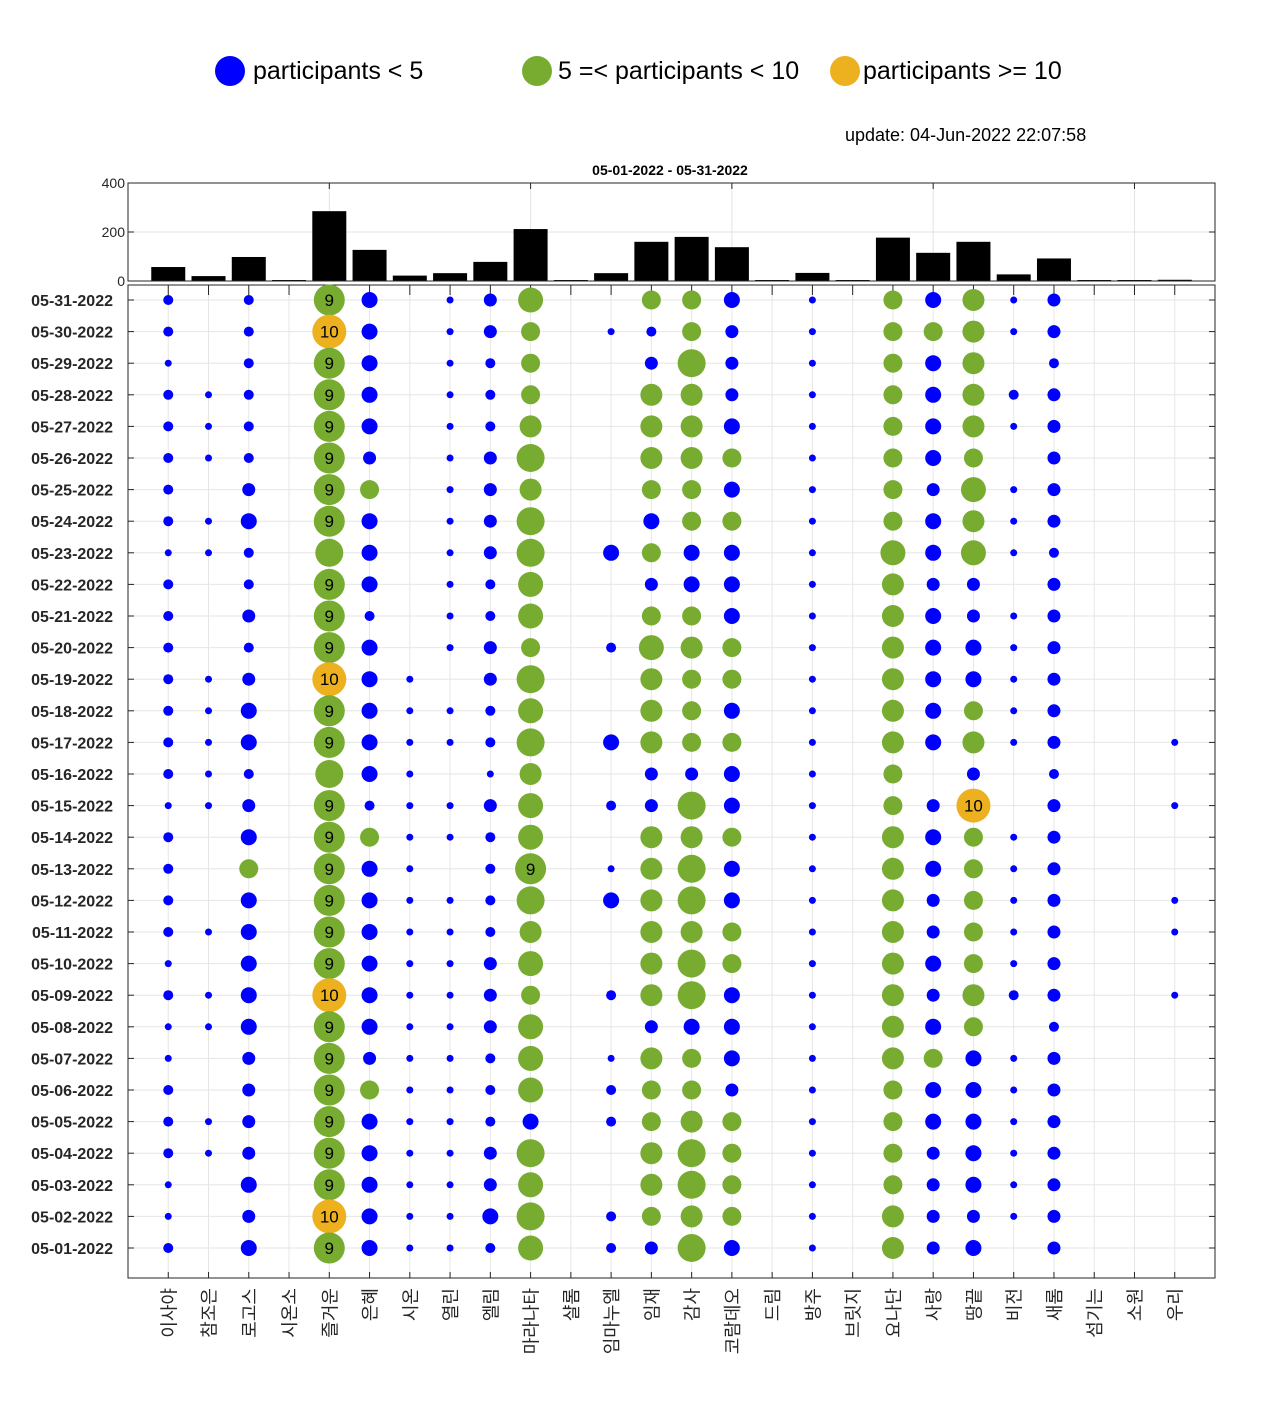 The width and height of the screenshot is (1280, 1422). I want to click on dot-이사야-05-02-2022, so click(168, 1216).